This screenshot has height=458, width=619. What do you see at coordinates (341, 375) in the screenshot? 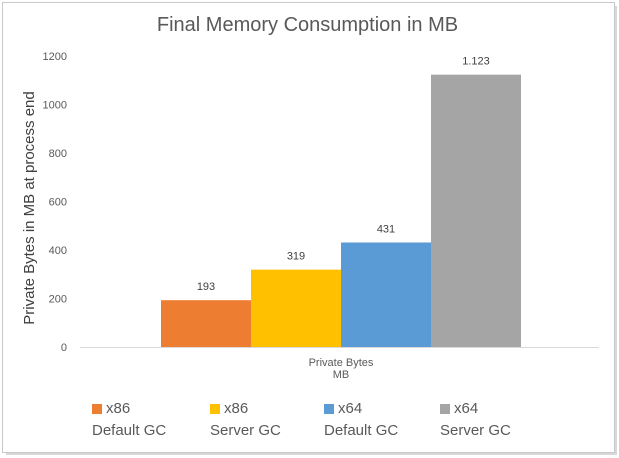
I see `x-tick-label: MB` at bounding box center [341, 375].